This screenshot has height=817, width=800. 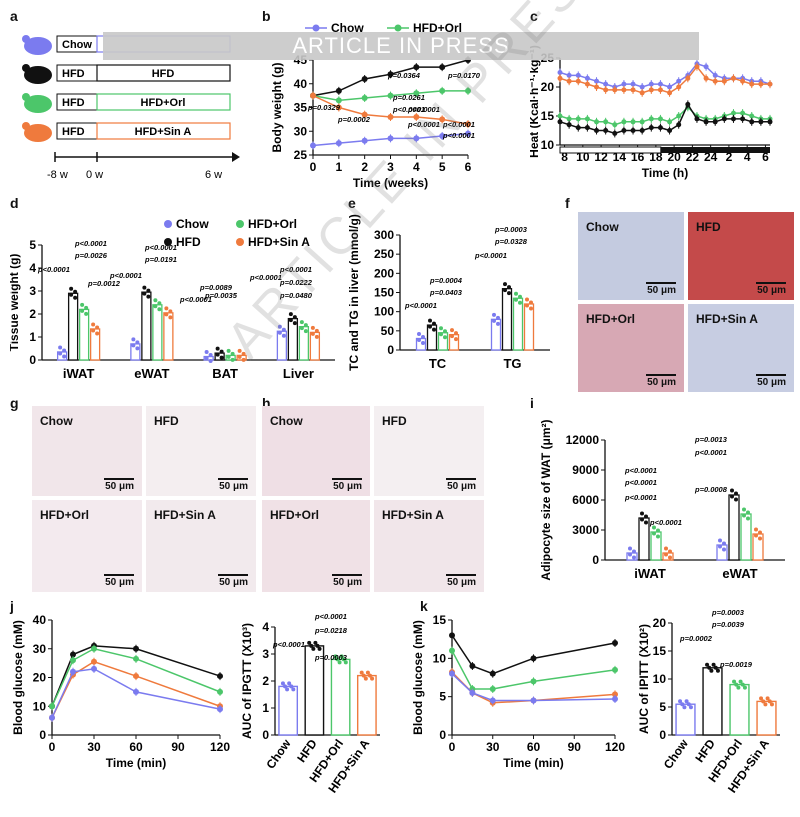 I want to click on p-value: p=0.0222, so click(x=296, y=282).